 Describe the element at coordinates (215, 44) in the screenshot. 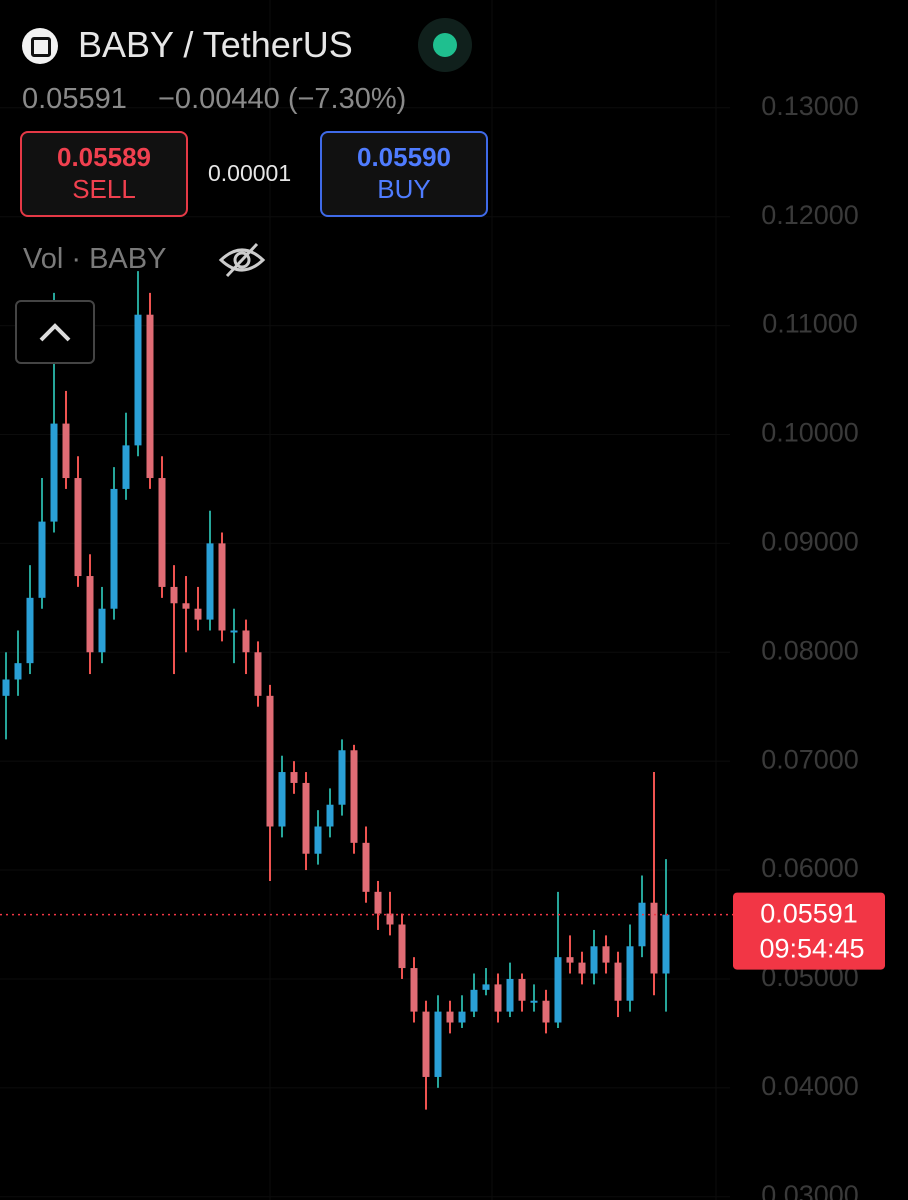

I see `symbol-title: BABY / TetherUS` at that location.